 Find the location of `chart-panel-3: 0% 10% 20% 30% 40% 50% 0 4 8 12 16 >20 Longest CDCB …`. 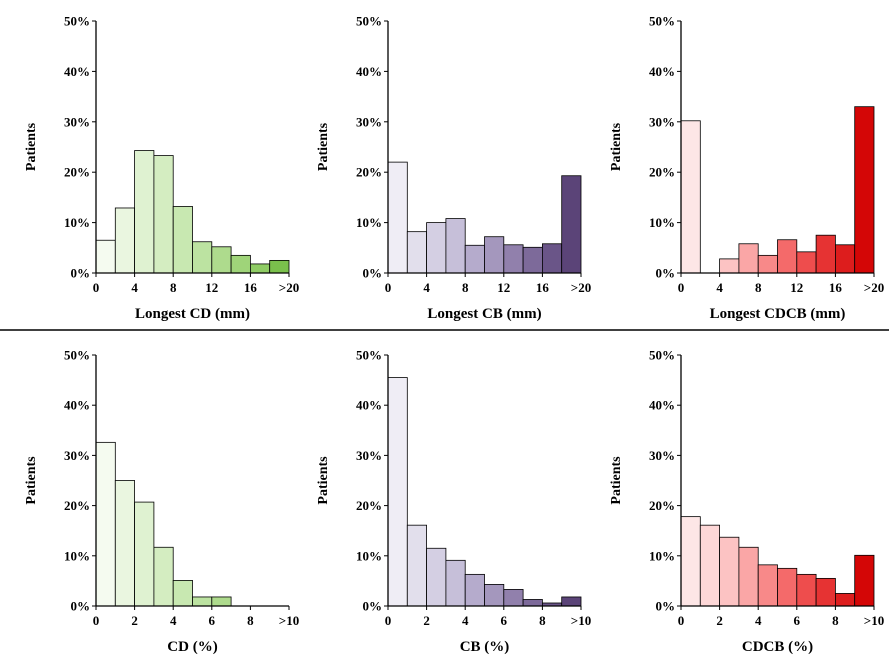

chart-panel-3: 0% 10% 20% 30% 40% 50% 0 4 8 12 16 >20 Longest CDCB … is located at coordinates (746, 168).